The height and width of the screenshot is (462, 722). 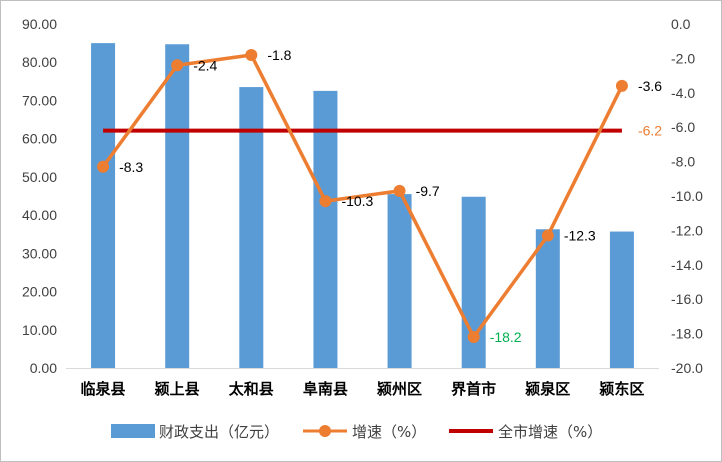 What do you see at coordinates (39, 62) in the screenshot?
I see `left-axis-tick-label: 80.00` at bounding box center [39, 62].